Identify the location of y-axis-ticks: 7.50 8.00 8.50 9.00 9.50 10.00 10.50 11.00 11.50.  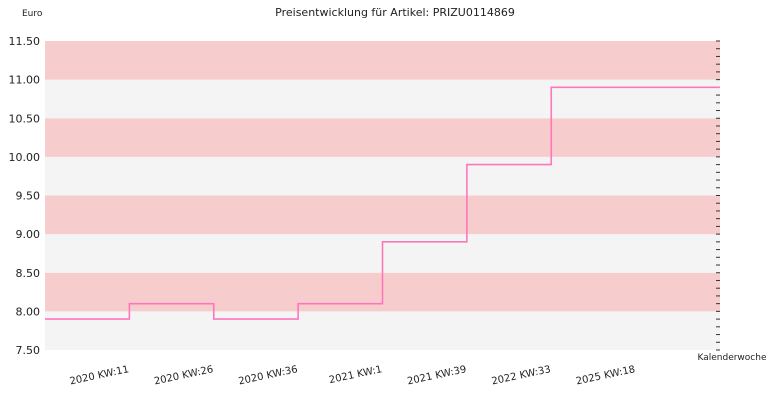
(25, 196).